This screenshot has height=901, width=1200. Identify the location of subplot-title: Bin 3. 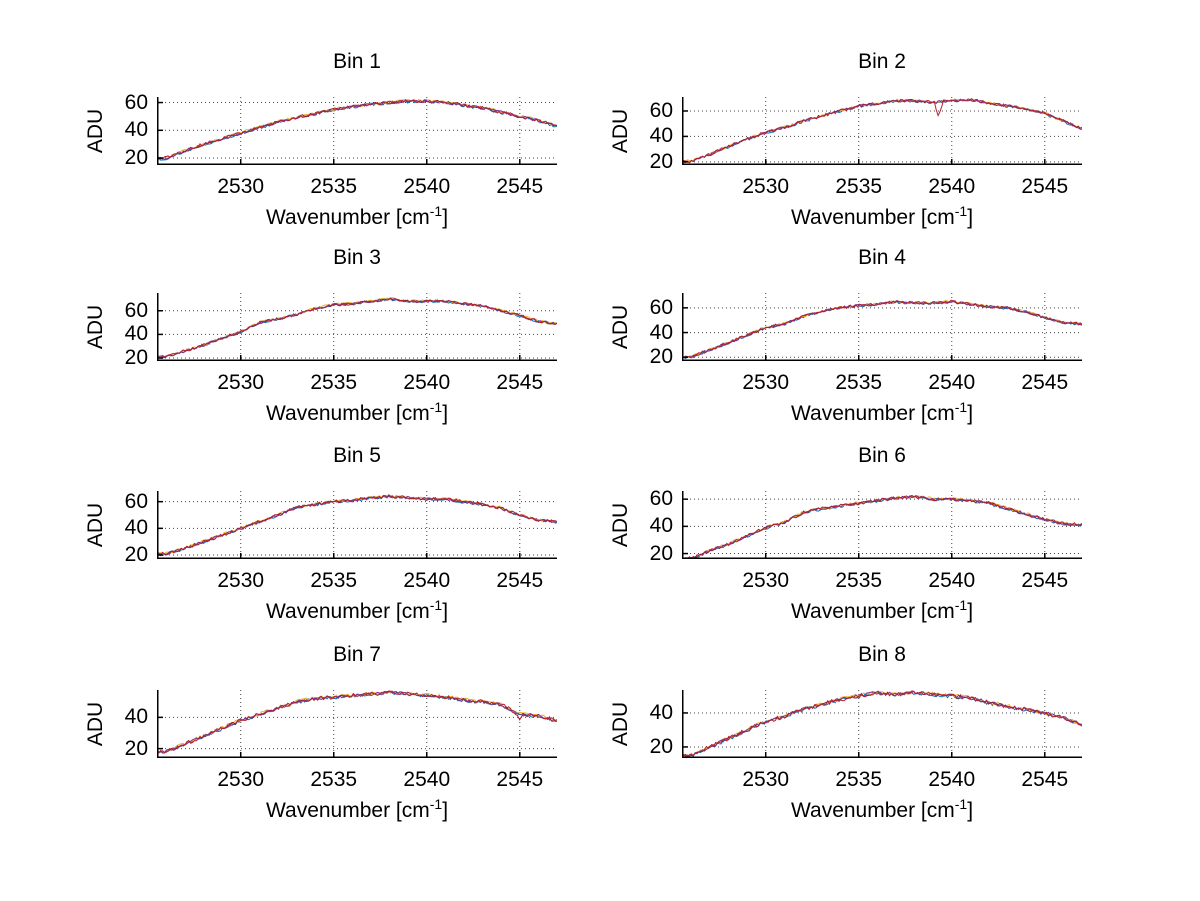
(357, 257).